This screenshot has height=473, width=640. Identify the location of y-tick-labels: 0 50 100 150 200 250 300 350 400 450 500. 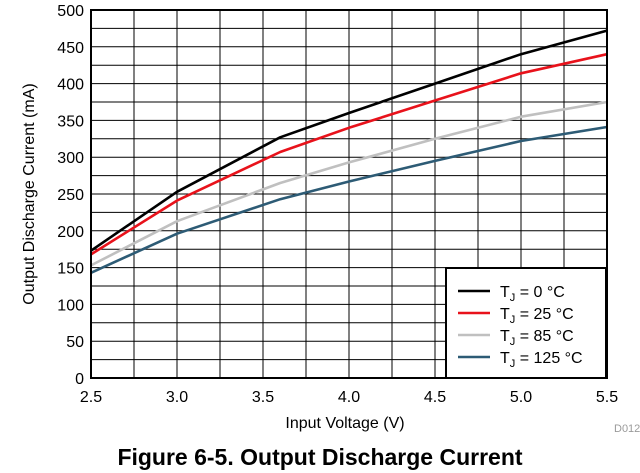
(70, 195).